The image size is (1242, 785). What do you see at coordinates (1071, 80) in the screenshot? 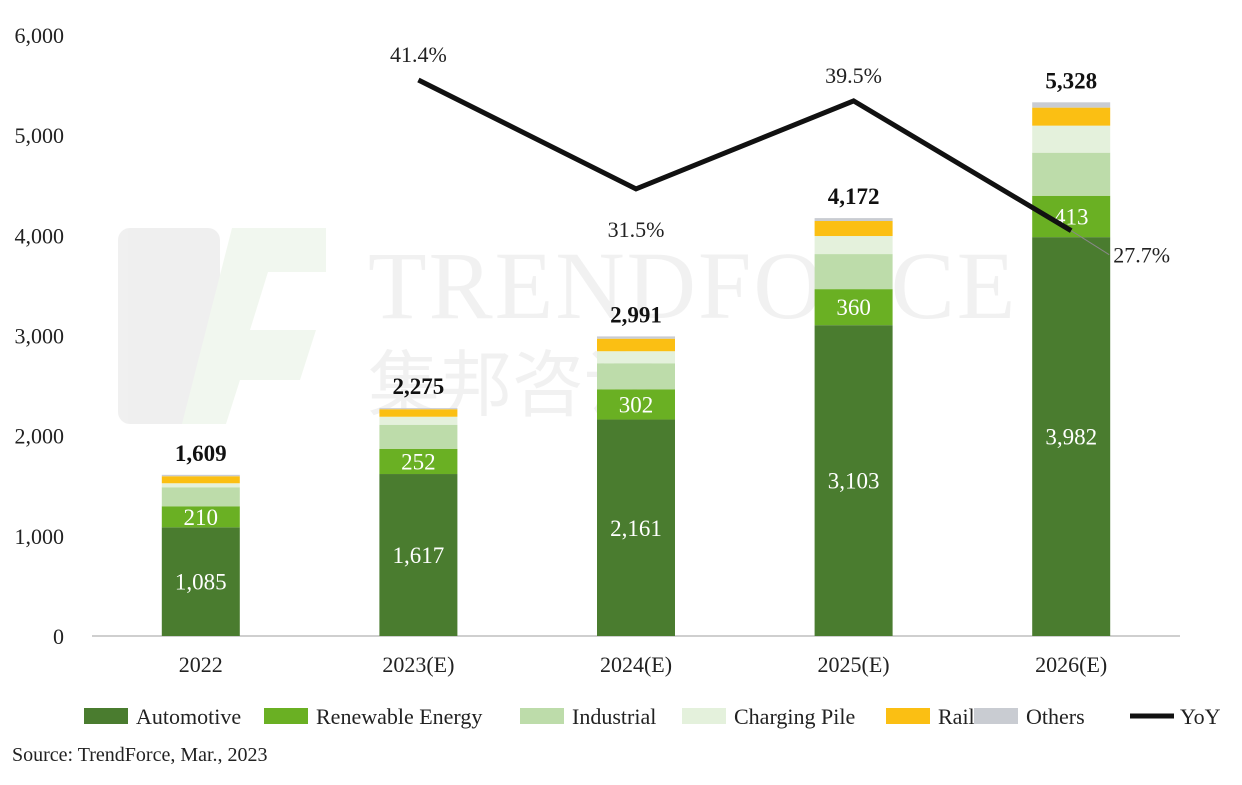
I see `bar-total-label: 5,328` at bounding box center [1071, 80].